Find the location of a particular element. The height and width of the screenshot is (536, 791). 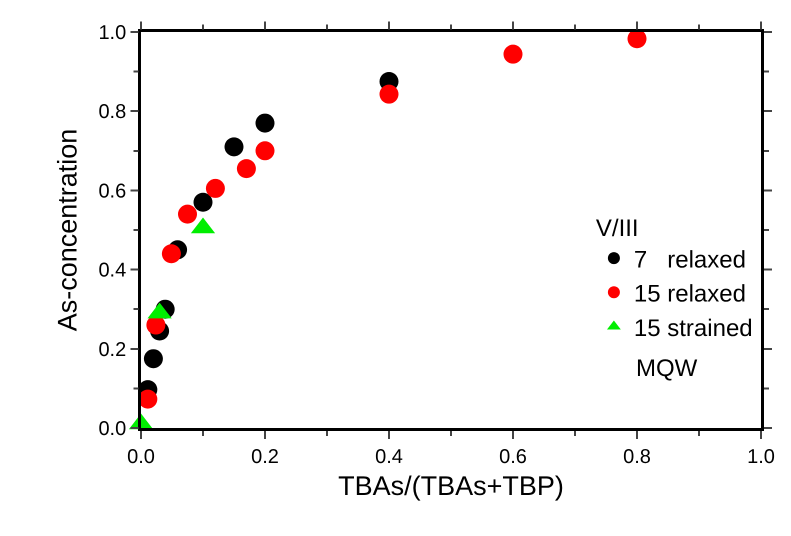

y-tick-label: 0.8 is located at coordinates (112, 112).